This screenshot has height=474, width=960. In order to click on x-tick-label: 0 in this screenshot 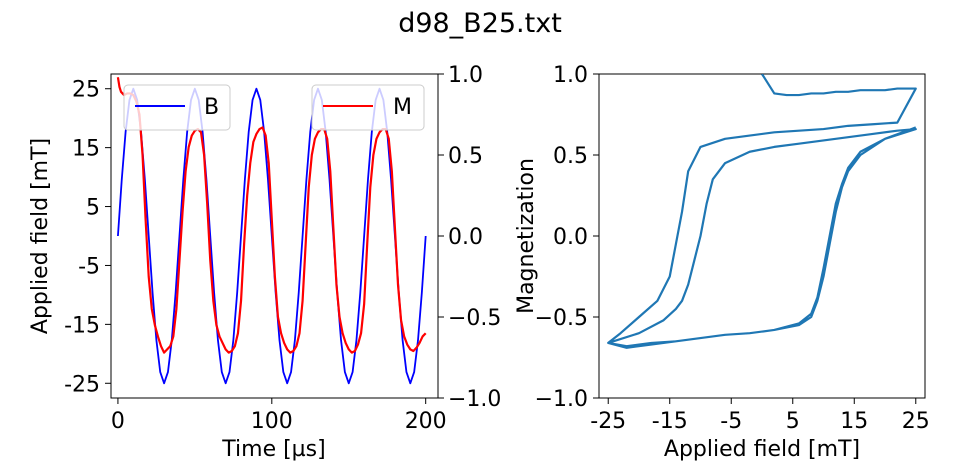, I will do `click(118, 421)`.